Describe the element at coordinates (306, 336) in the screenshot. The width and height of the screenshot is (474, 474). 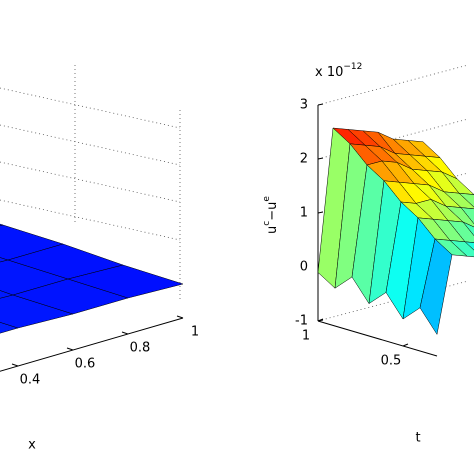
I see `t-tick-label: 1` at that location.